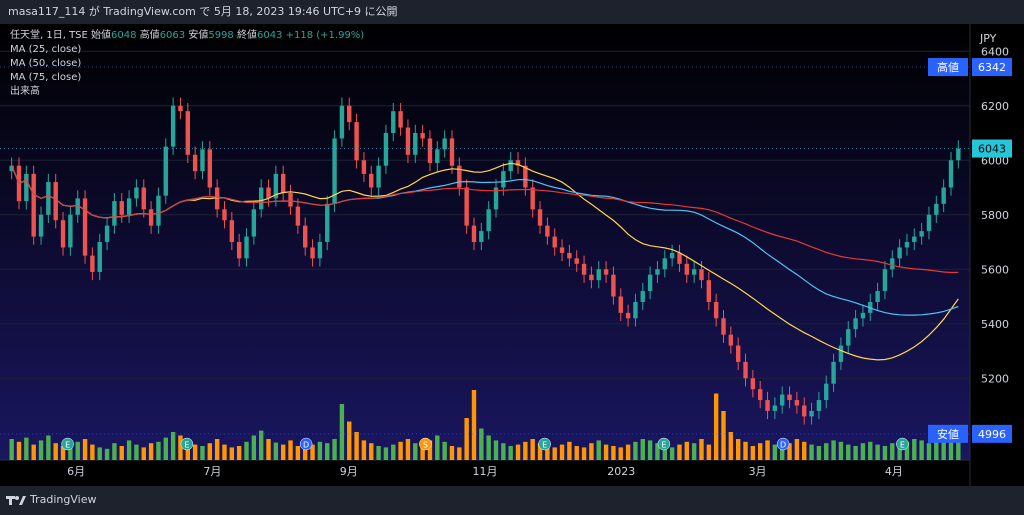 The width and height of the screenshot is (1024, 515). Describe the element at coordinates (124, 35) in the screenshot. I see `open-value: 6048` at that location.